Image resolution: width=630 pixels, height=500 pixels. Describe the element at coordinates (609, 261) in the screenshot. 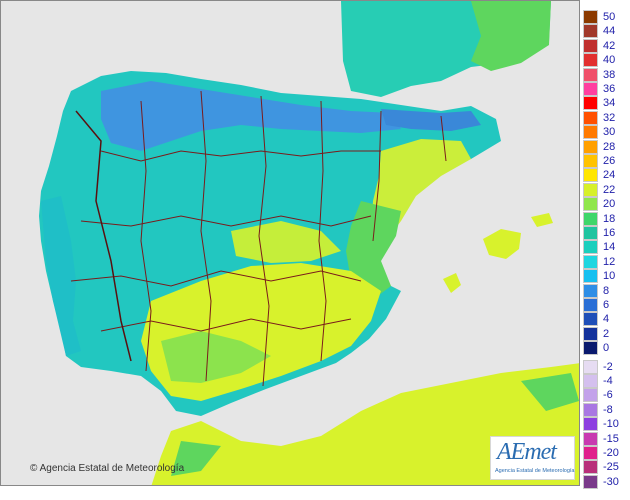

I see `legend-label-positive-17: 12` at that location.